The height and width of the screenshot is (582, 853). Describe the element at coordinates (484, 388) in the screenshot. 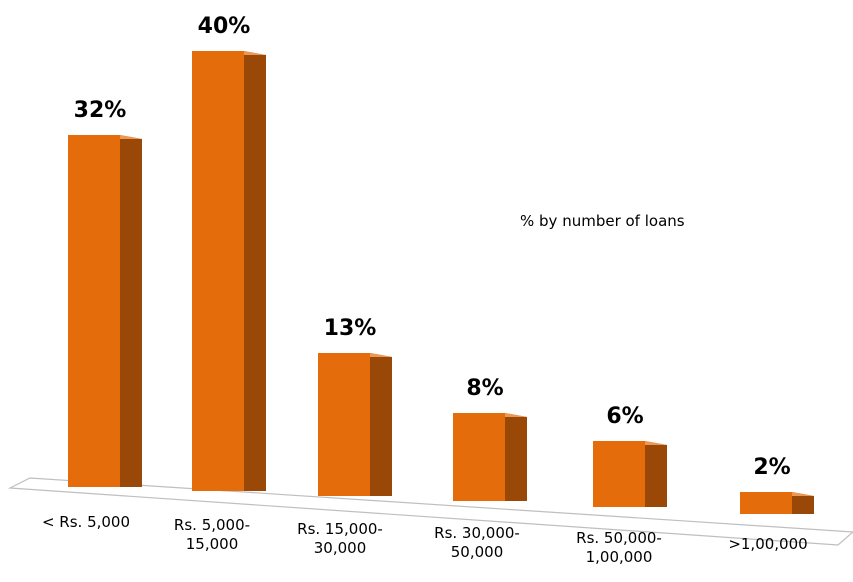

I see `value-label: 8%` at that location.